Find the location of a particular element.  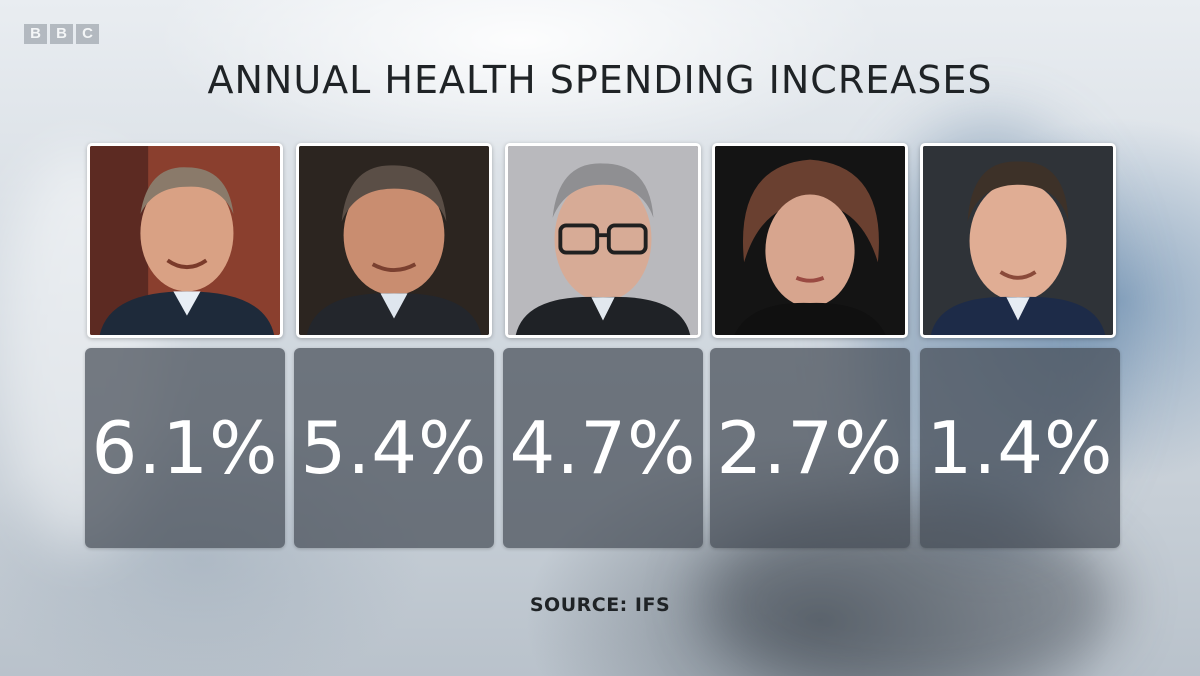

bbc-logo: B B C is located at coordinates (61, 34).